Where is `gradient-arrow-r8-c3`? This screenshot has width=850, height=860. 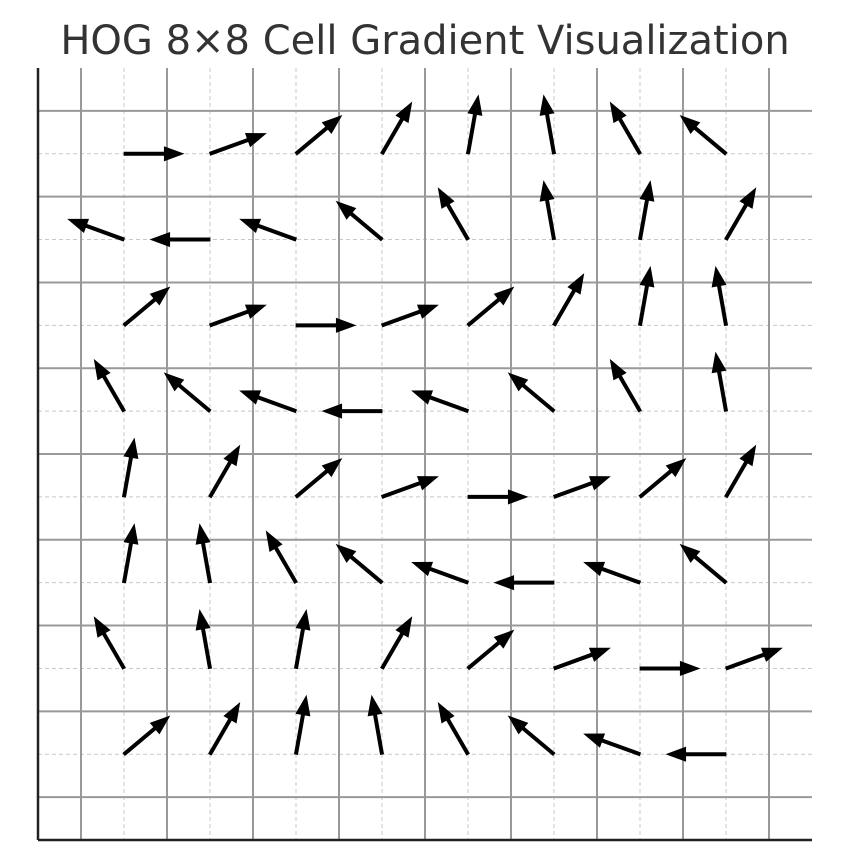
gradient-arrow-r8-c3 is located at coordinates (302, 724).